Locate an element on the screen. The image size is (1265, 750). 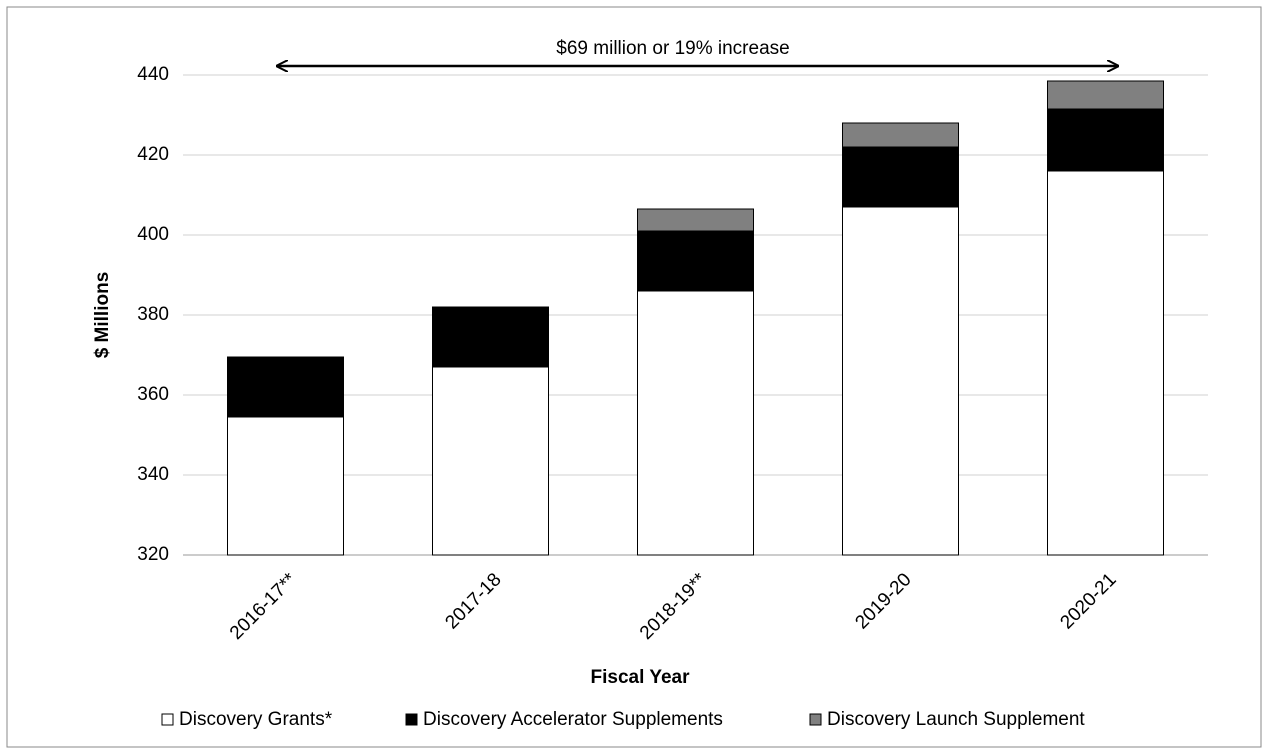
y-tick-label: 360 is located at coordinates (153, 394).